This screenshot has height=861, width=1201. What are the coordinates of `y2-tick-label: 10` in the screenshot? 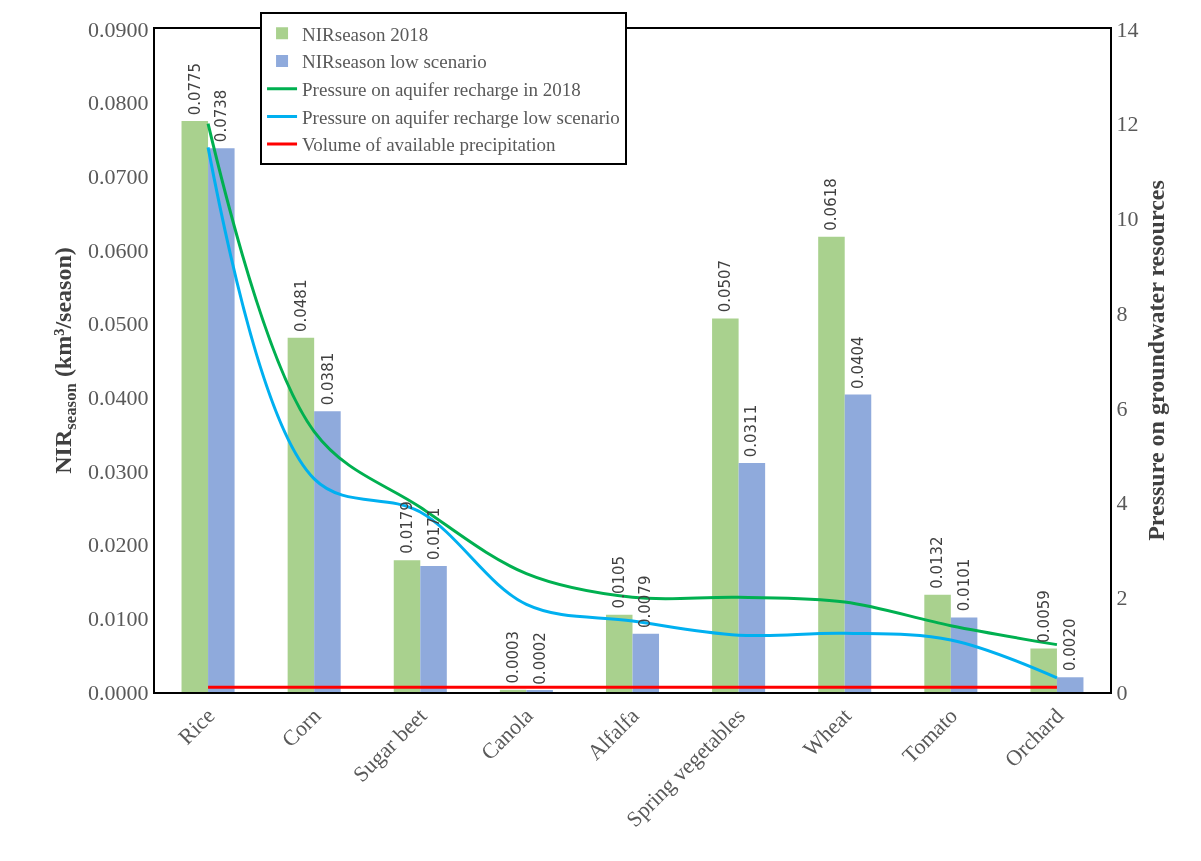 It's located at (1127, 219).